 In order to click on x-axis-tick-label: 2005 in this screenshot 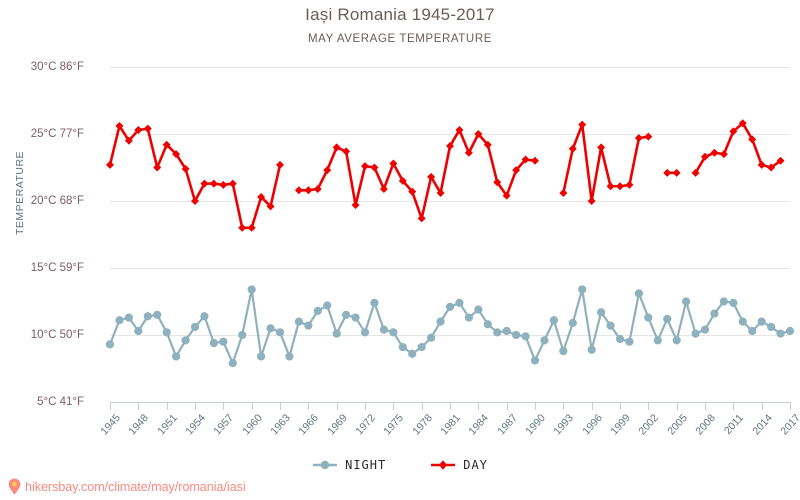, I will do `click(677, 425)`.